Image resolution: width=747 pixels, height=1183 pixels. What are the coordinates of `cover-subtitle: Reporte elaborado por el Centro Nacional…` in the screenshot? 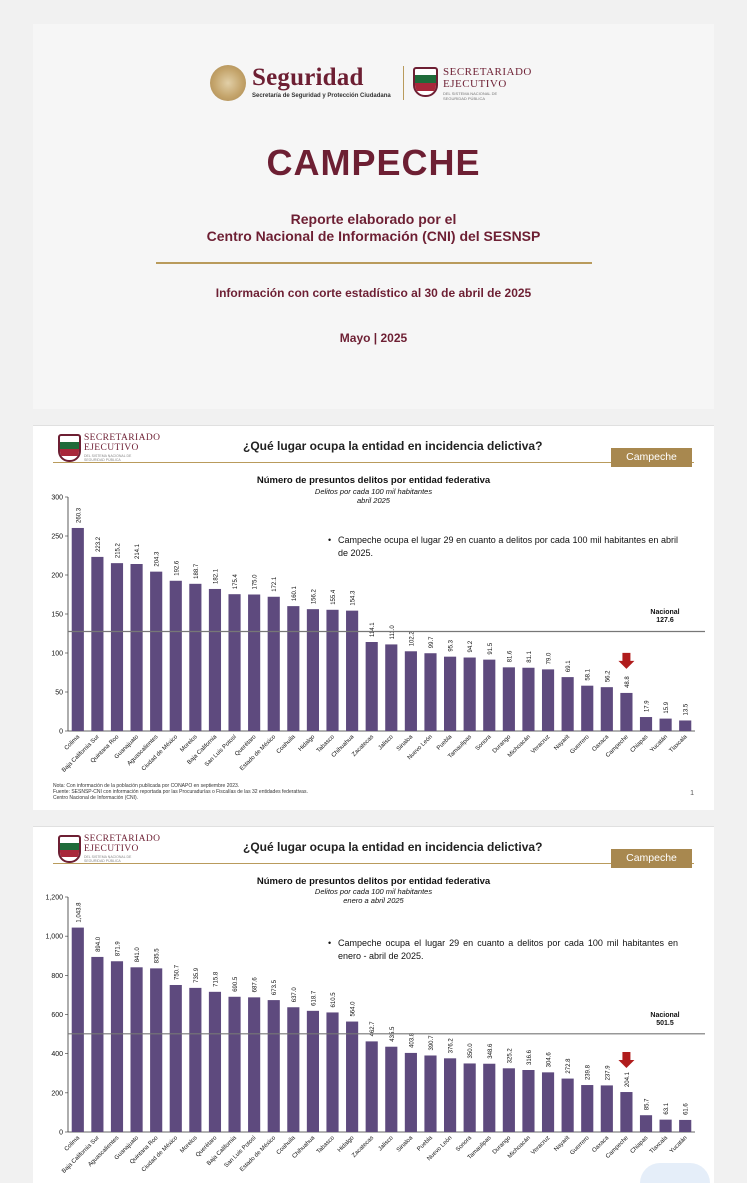 It's located at (373, 228).